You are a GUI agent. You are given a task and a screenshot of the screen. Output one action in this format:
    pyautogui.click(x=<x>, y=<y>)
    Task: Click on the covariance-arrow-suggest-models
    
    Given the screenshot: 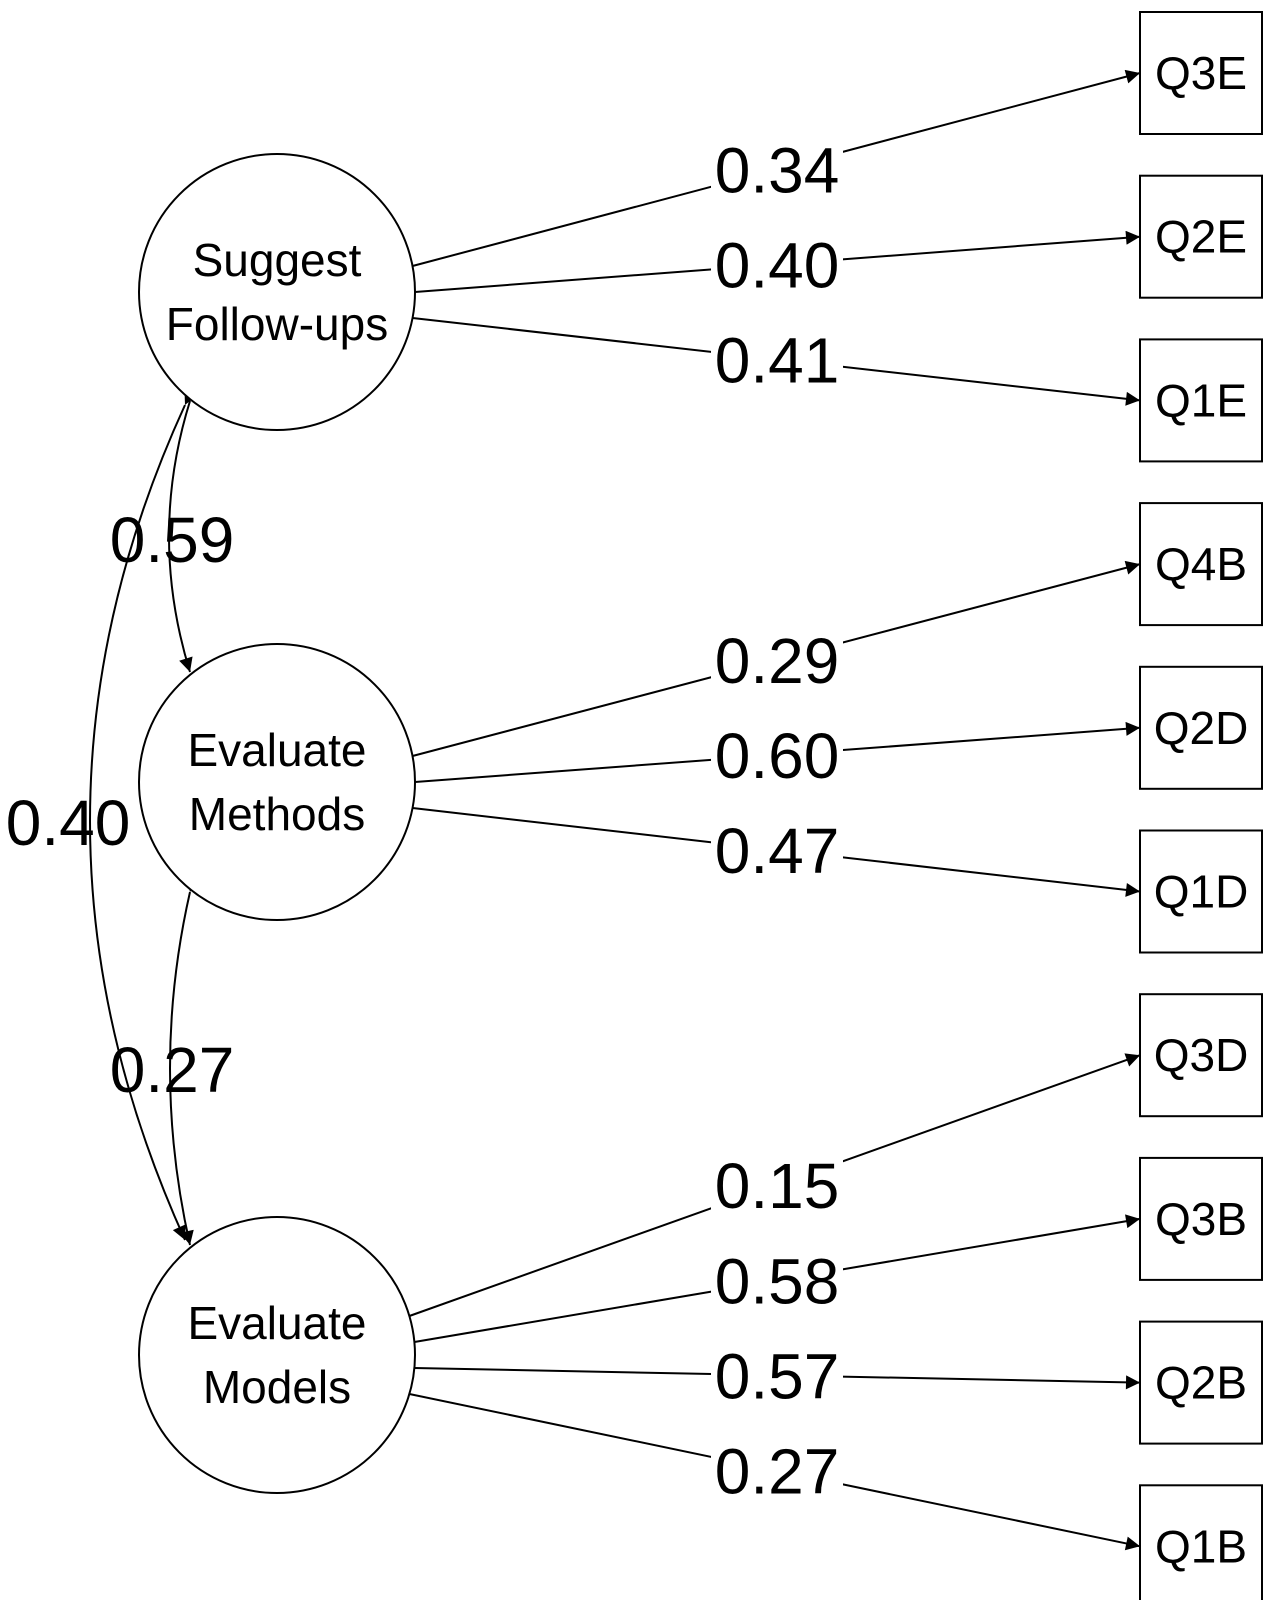 What is the action you would take?
    pyautogui.click(x=143, y=815)
    